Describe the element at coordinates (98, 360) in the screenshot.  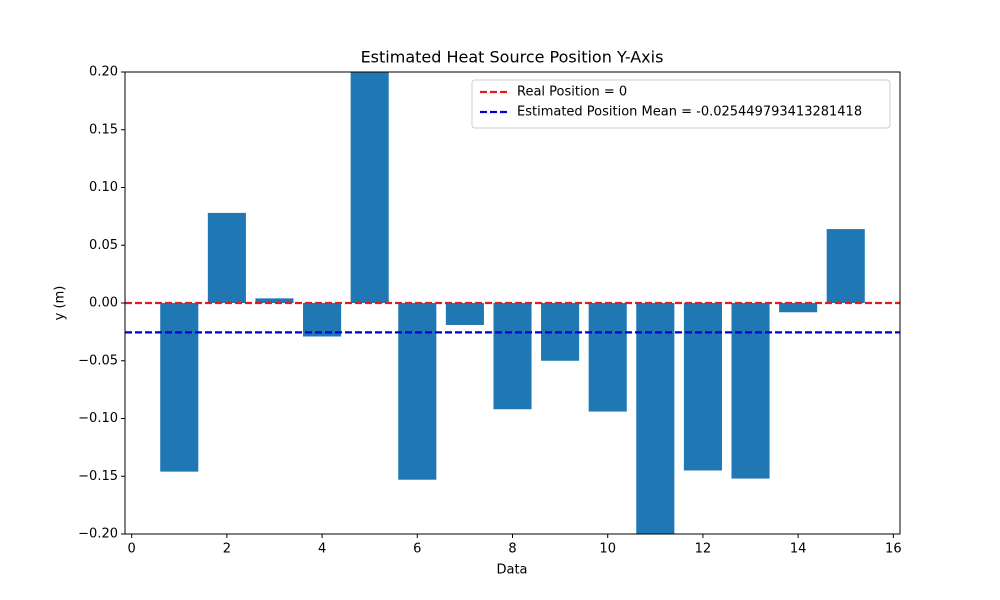
I see `y-tick-label: −0.05` at that location.